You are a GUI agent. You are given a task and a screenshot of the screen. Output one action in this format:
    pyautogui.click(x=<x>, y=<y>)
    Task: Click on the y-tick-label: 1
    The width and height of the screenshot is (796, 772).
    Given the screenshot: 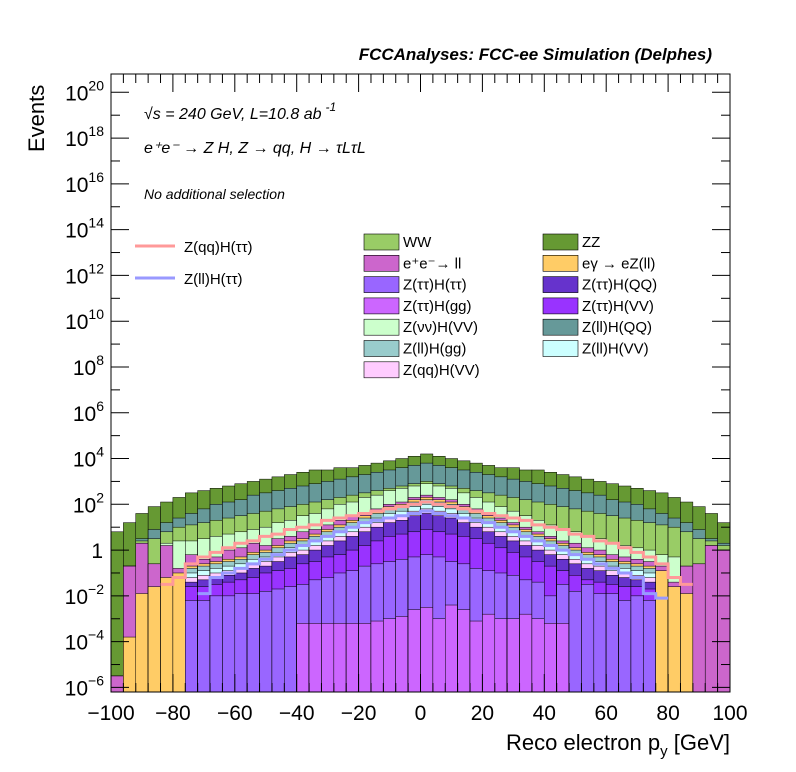 What is the action you would take?
    pyautogui.click(x=97, y=551)
    